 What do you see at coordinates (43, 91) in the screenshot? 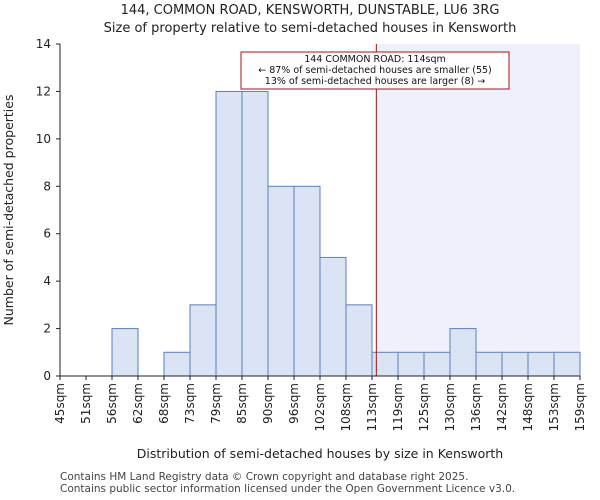
I see `y-tick-label: 12` at bounding box center [43, 91].